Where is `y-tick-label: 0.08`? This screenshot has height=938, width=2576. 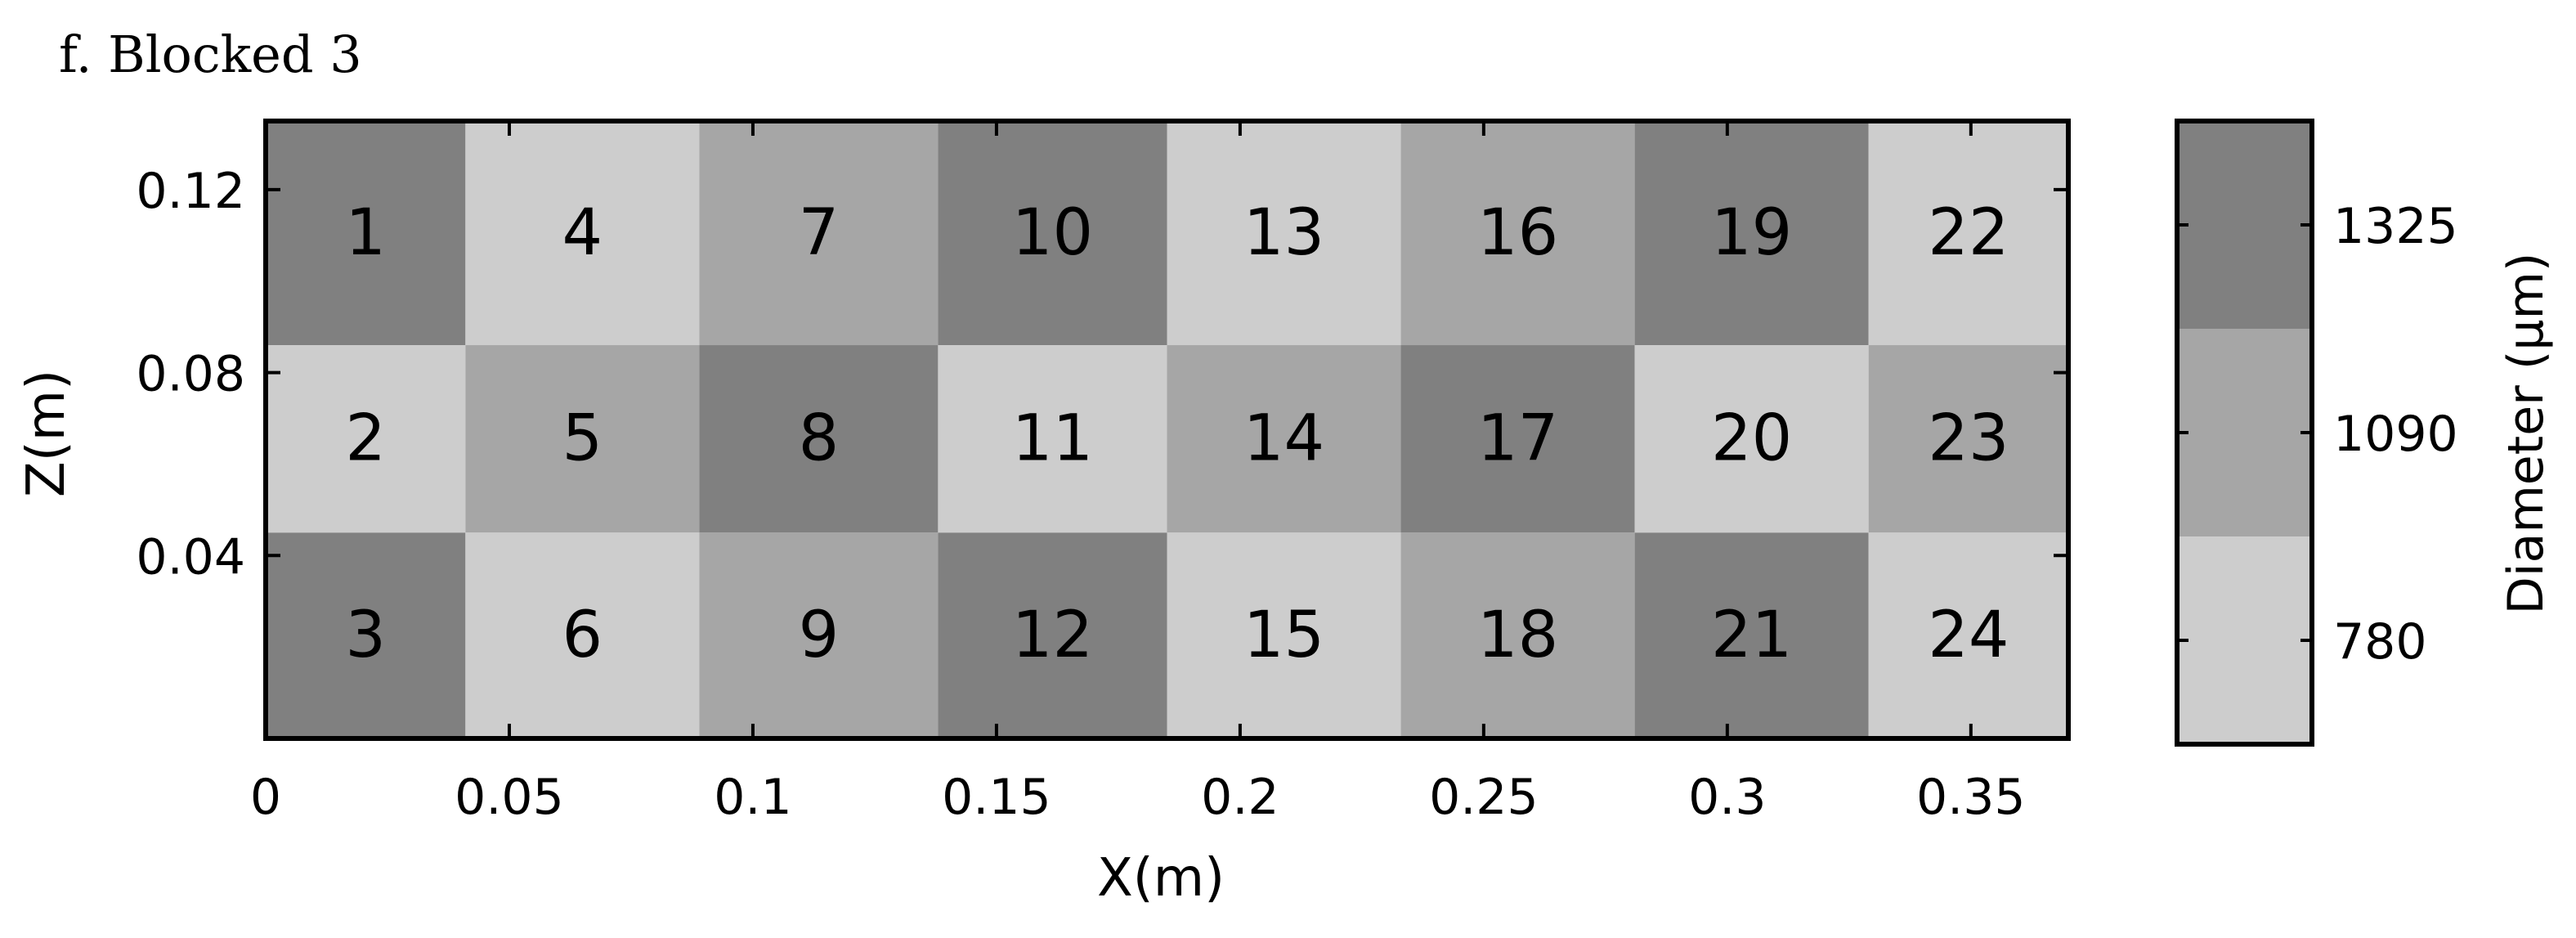 y-tick-label: 0.08 is located at coordinates (190, 374).